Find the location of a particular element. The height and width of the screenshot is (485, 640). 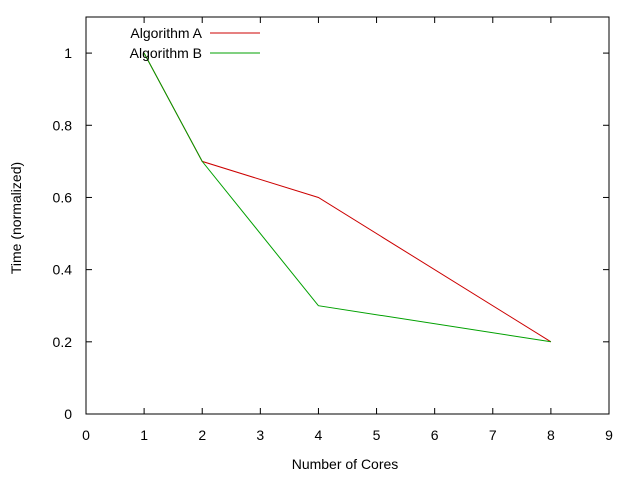

y-tick-label: 0 is located at coordinates (68, 414).